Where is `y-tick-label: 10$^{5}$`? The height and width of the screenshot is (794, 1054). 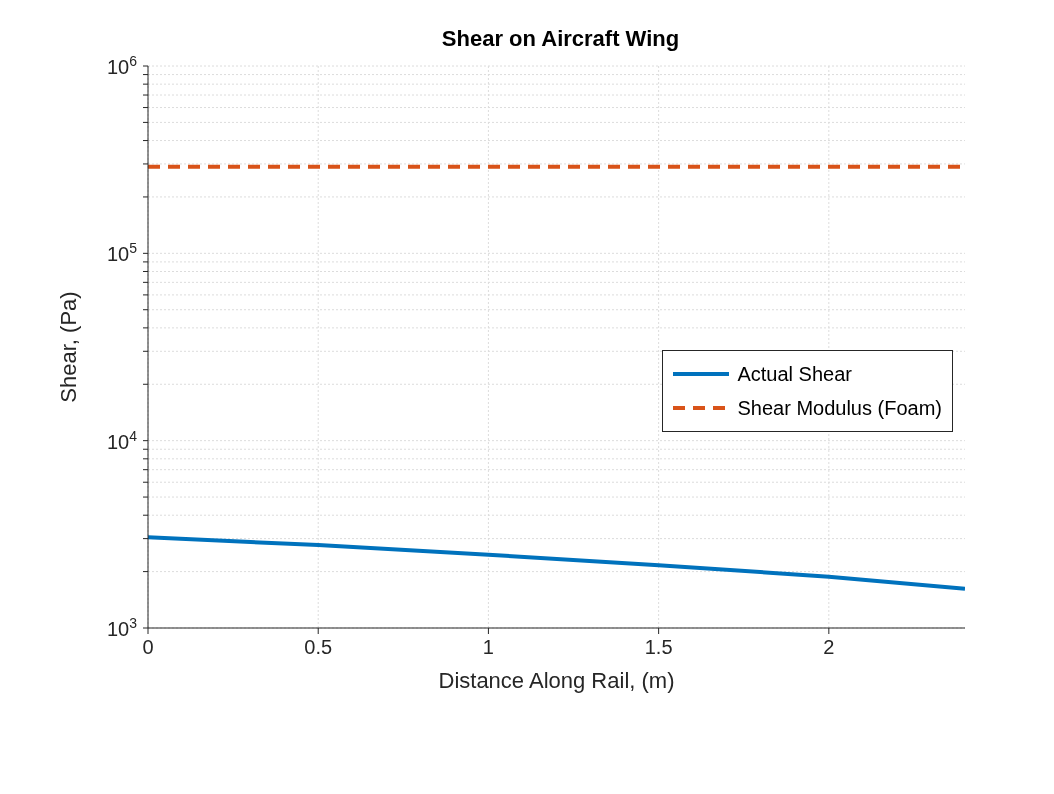 y-tick-label: 10$^{5}$ is located at coordinates (122, 253).